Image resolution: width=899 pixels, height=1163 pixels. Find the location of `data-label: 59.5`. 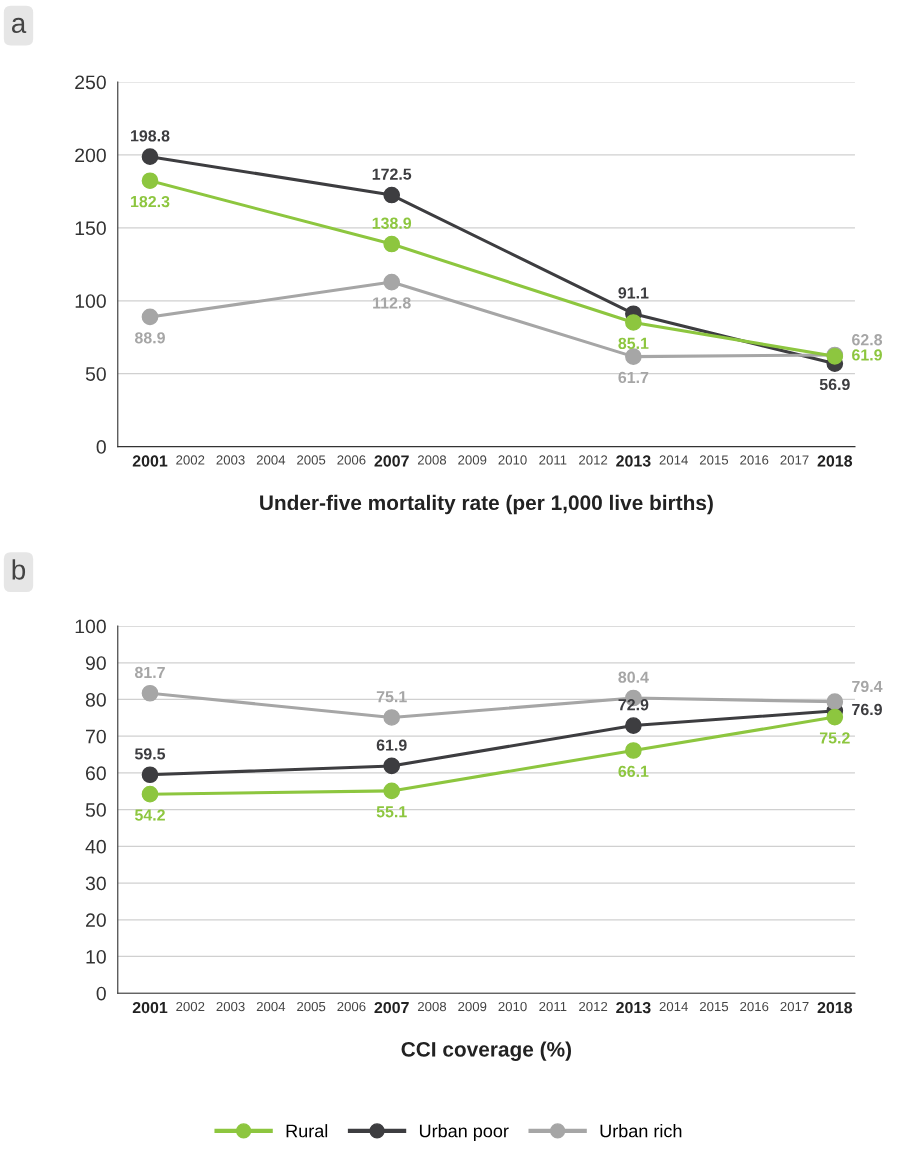

data-label: 59.5 is located at coordinates (150, 754).